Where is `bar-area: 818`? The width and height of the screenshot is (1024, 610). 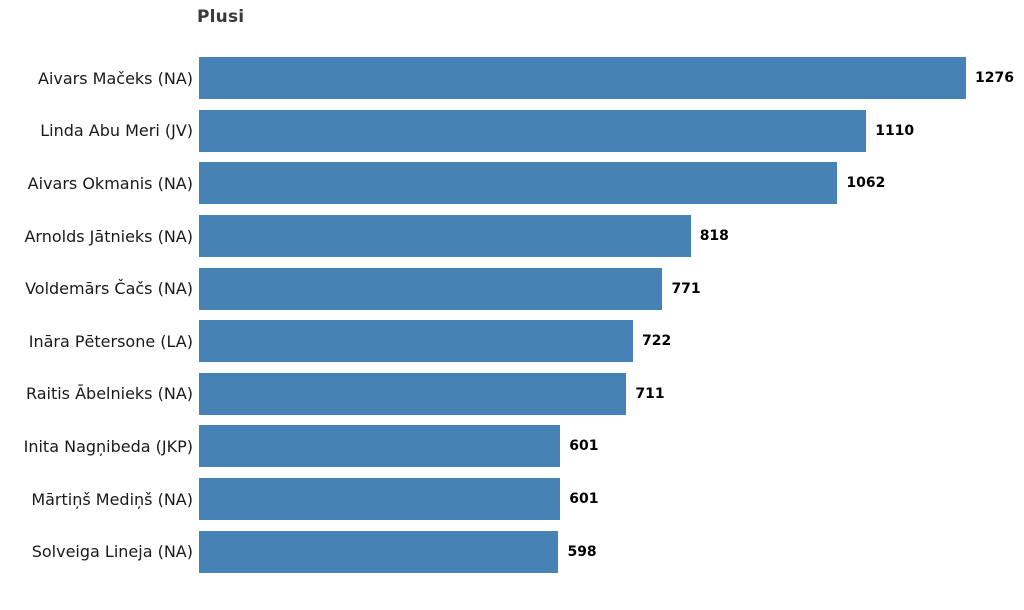
bar-area: 818 is located at coordinates (611, 236).